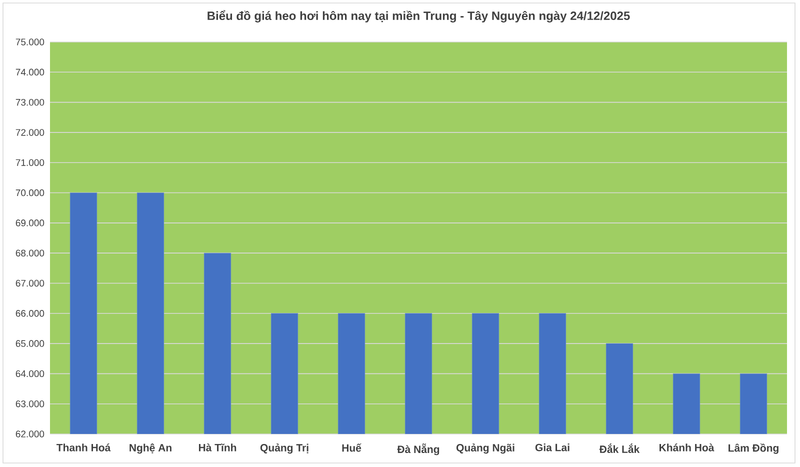  I want to click on y-tick-label: 74.000, so click(30, 72).